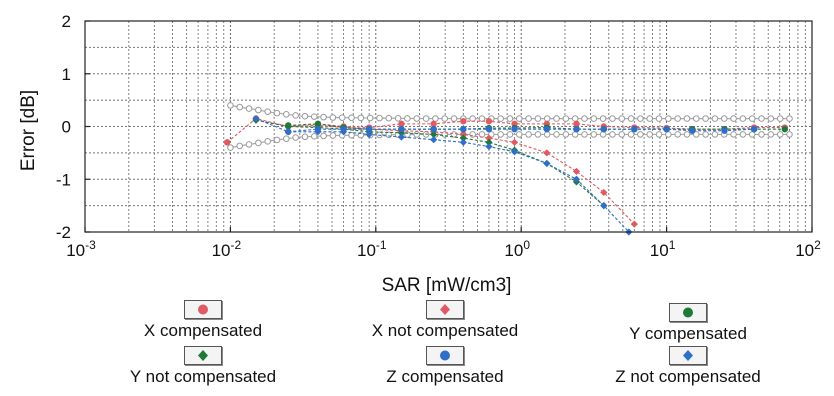 This screenshot has height=396, width=834. I want to click on x-tick-label: 10², so click(808, 249).